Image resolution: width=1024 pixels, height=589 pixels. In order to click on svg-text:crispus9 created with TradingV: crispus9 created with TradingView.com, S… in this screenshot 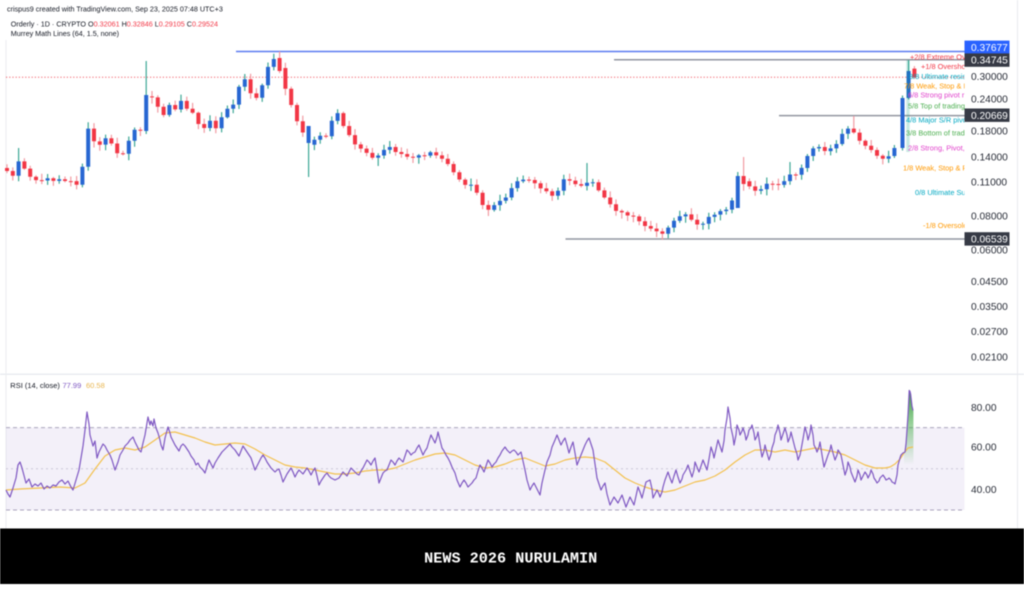, I will do `click(115, 9)`.